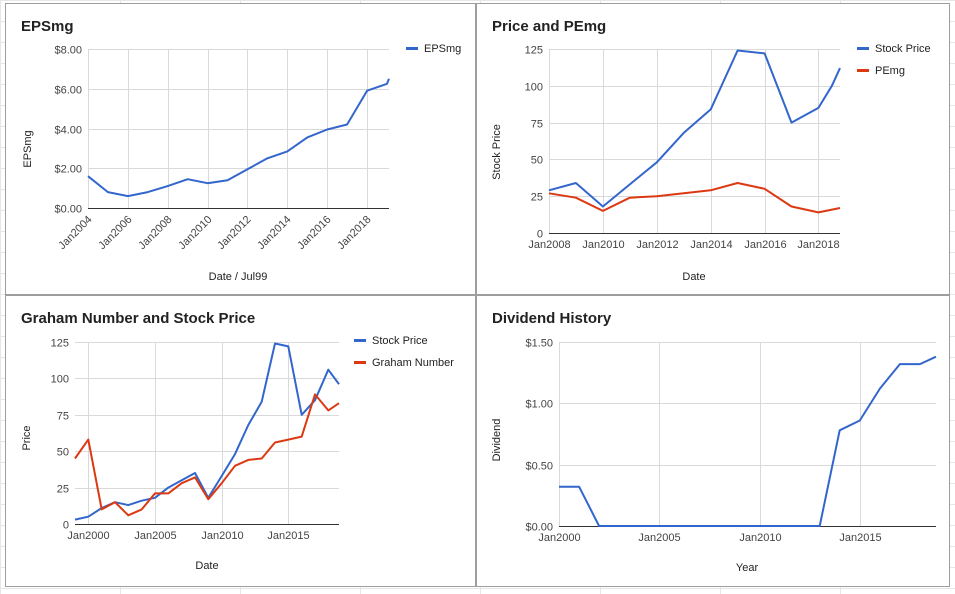  Describe the element at coordinates (207, 455) in the screenshot. I see `series-line-graham-number` at that location.